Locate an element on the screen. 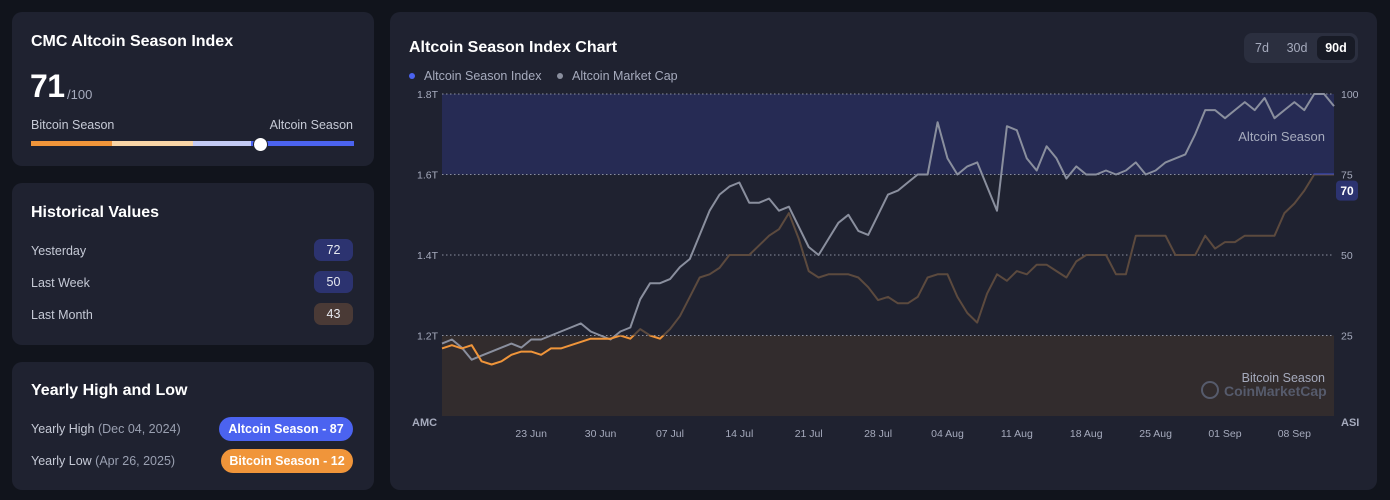 The width and height of the screenshot is (1390, 500). hist-label-last-week: Last Week is located at coordinates (60, 283).